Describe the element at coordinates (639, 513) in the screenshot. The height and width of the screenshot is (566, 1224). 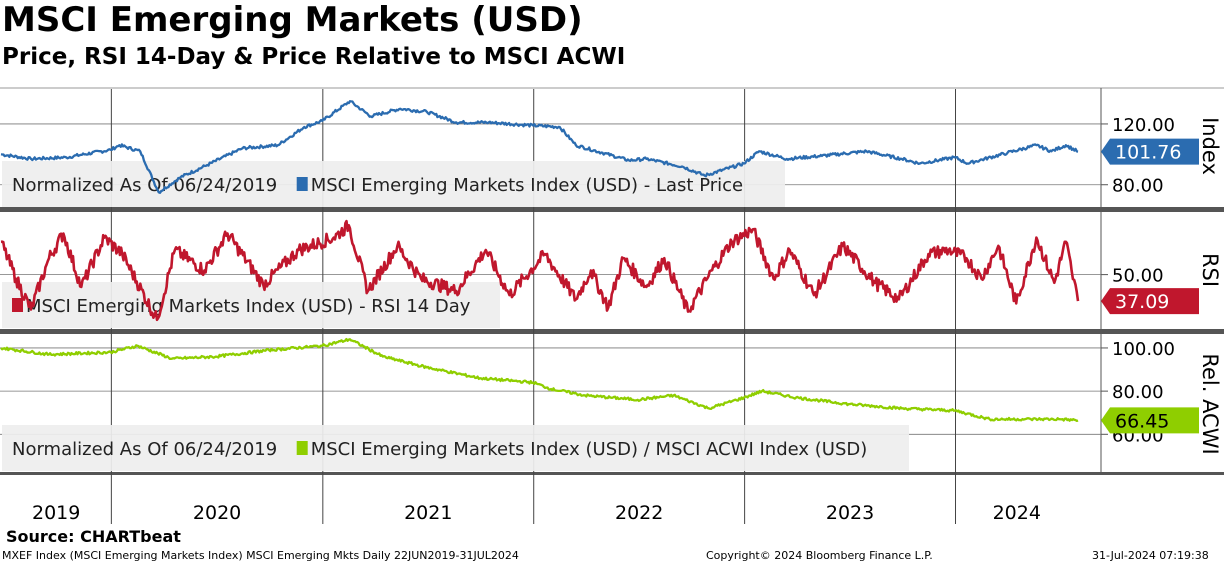
I see `year-label-2022: 2022` at that location.